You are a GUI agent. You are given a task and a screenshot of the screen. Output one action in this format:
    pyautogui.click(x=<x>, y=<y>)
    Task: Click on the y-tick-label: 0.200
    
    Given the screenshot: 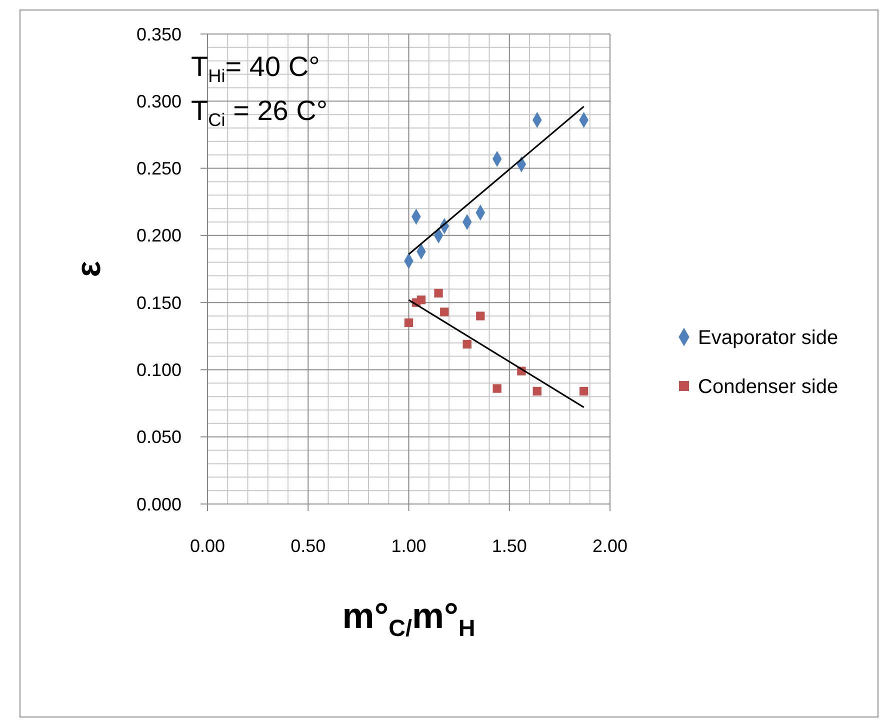 What is the action you would take?
    pyautogui.click(x=159, y=236)
    